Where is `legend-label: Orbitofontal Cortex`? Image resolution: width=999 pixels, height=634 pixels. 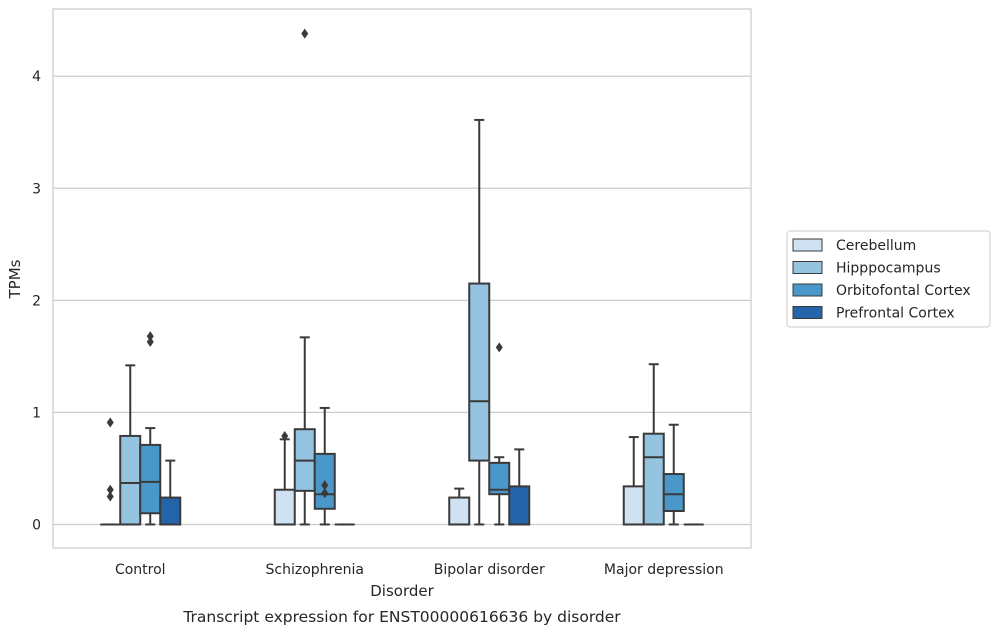
legend-label: Orbitofontal Cortex is located at coordinates (903, 291).